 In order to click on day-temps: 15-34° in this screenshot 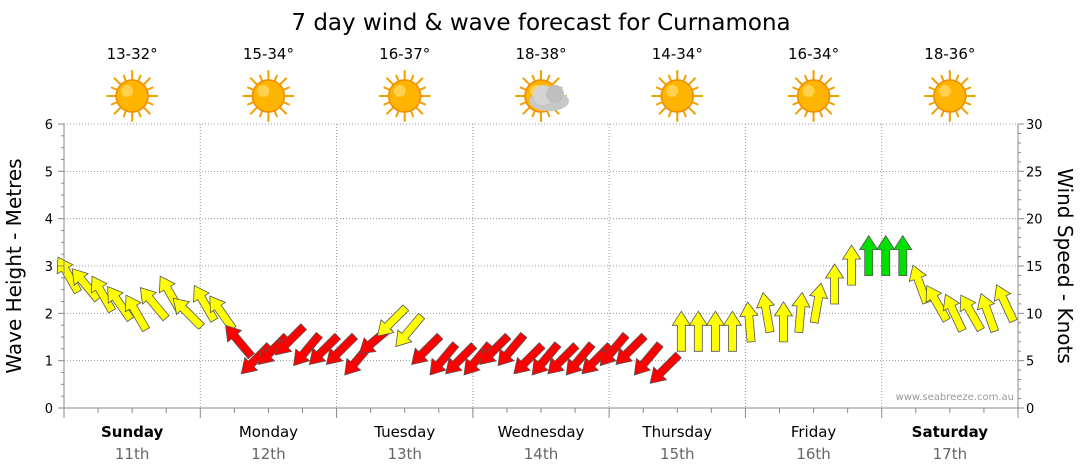, I will do `click(268, 54)`.